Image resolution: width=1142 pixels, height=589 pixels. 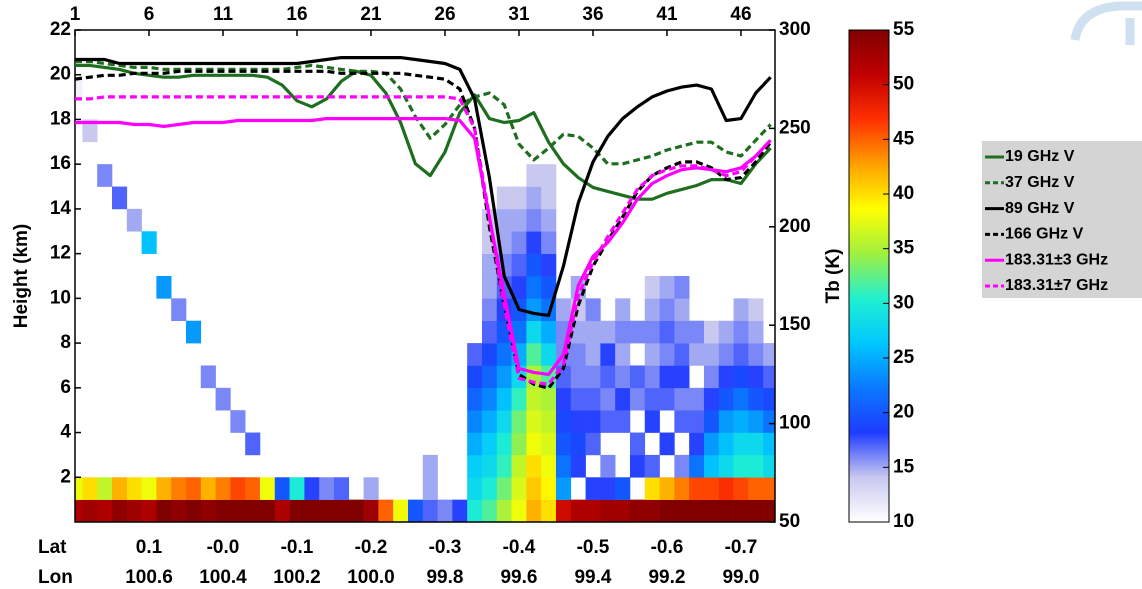 I want to click on y-tick-label: 4, so click(x=65, y=432).